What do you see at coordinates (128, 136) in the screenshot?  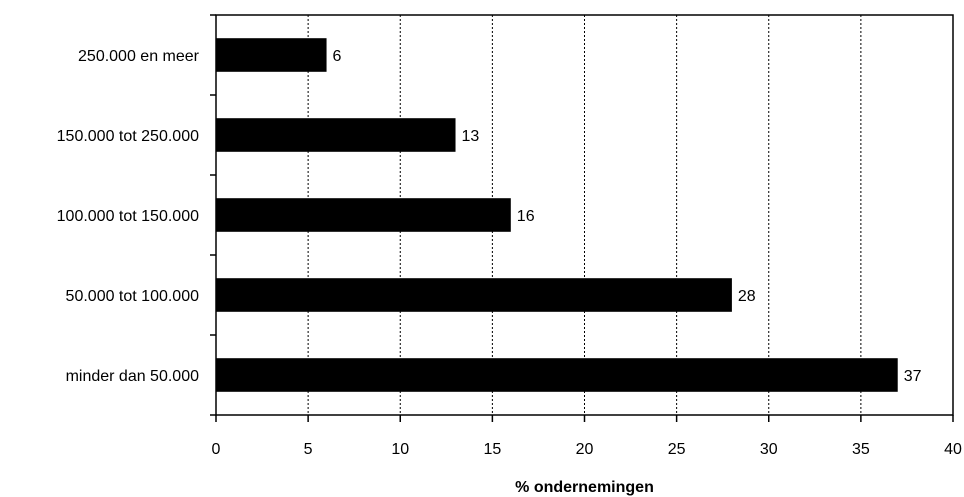 I see `category-label: 150.000 tot 250.000` at bounding box center [128, 136].